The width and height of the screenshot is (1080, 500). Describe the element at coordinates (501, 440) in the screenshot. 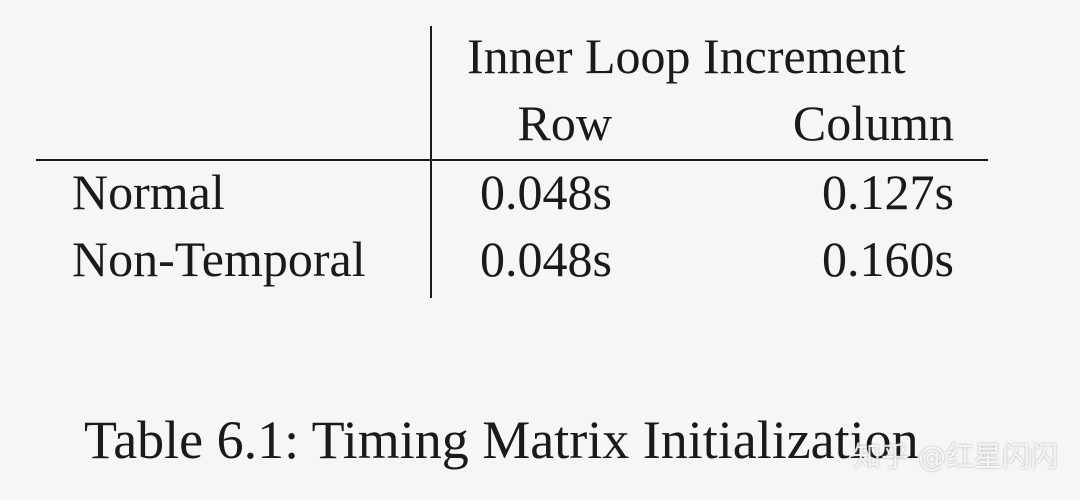

I see `table-caption: Table 6.1: Timing Matrix Initialization` at that location.